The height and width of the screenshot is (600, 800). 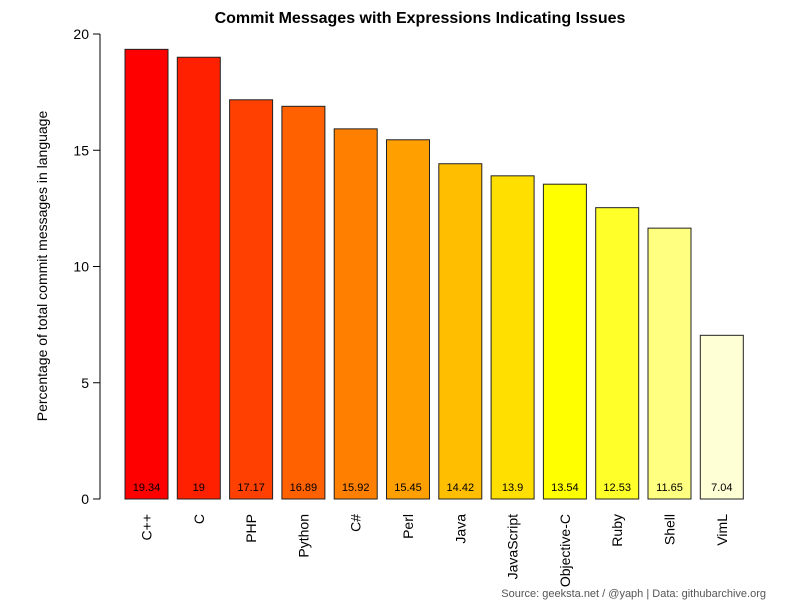 I want to click on y-tick-label: 20, so click(x=81, y=34).